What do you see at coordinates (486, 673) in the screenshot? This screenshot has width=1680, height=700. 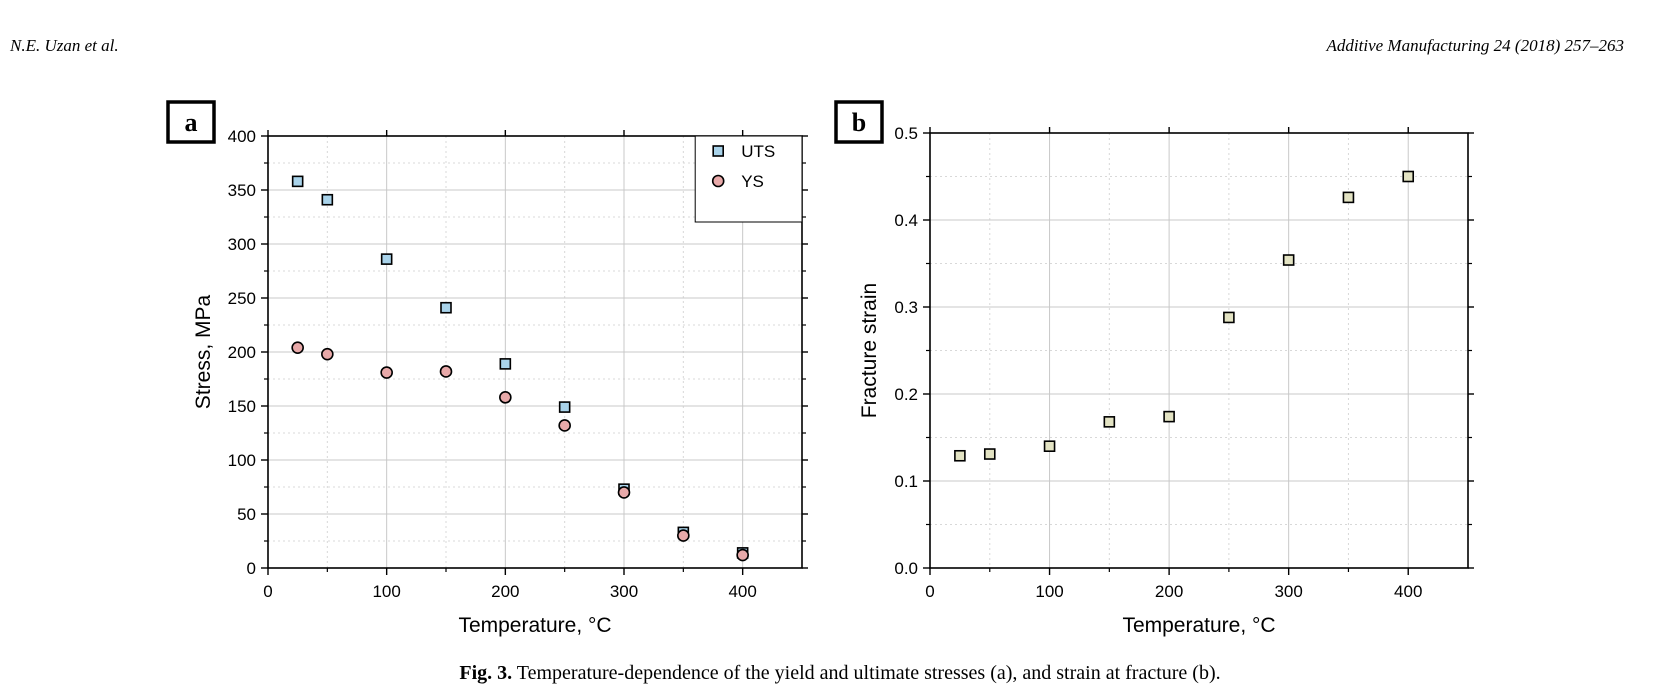 I see `caption-label: Fig. 3.` at bounding box center [486, 673].